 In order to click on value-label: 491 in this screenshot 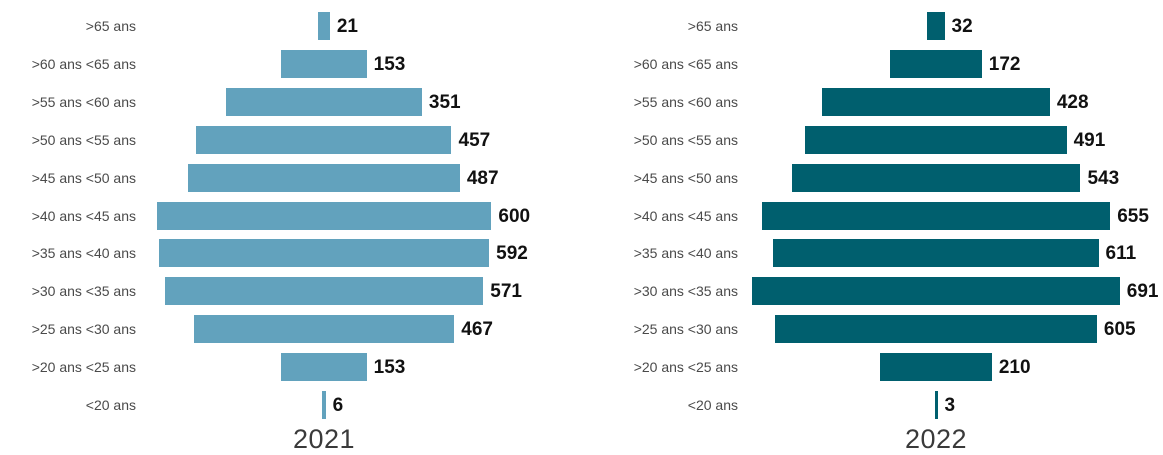, I will do `click(1089, 140)`.